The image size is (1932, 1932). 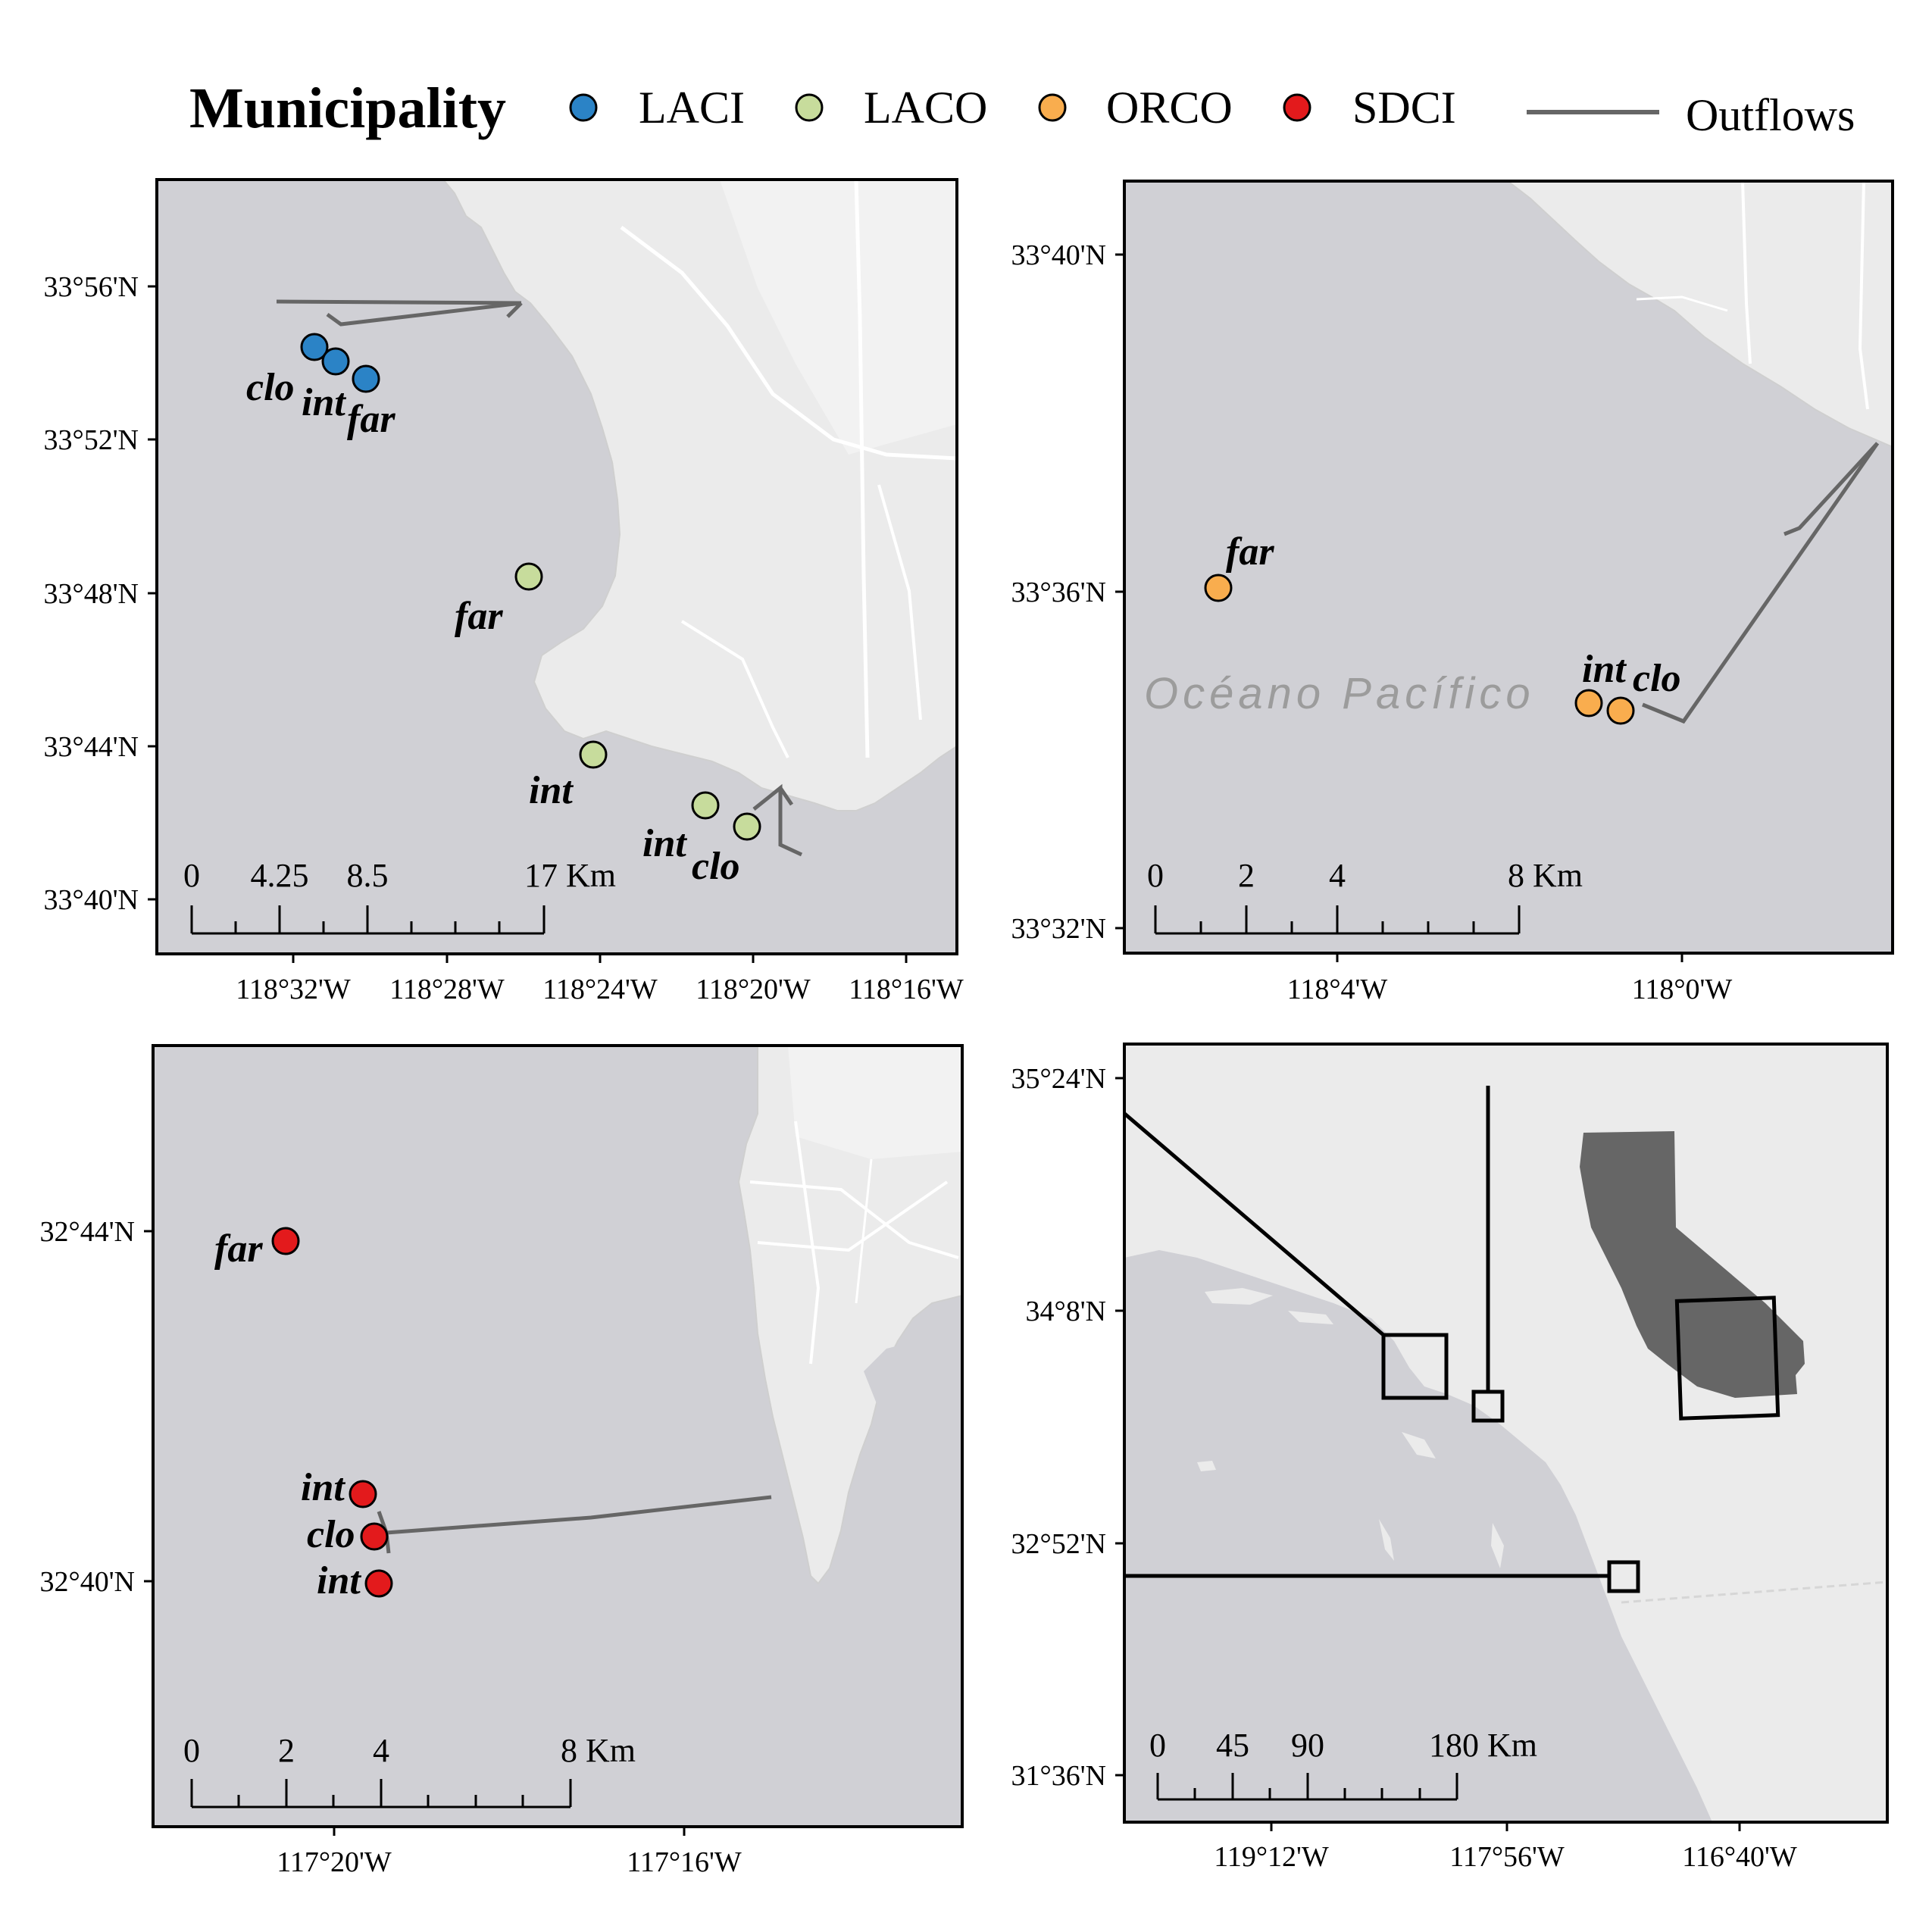 What do you see at coordinates (1308, 1746) in the screenshot?
I see `scale-label: 90` at bounding box center [1308, 1746].